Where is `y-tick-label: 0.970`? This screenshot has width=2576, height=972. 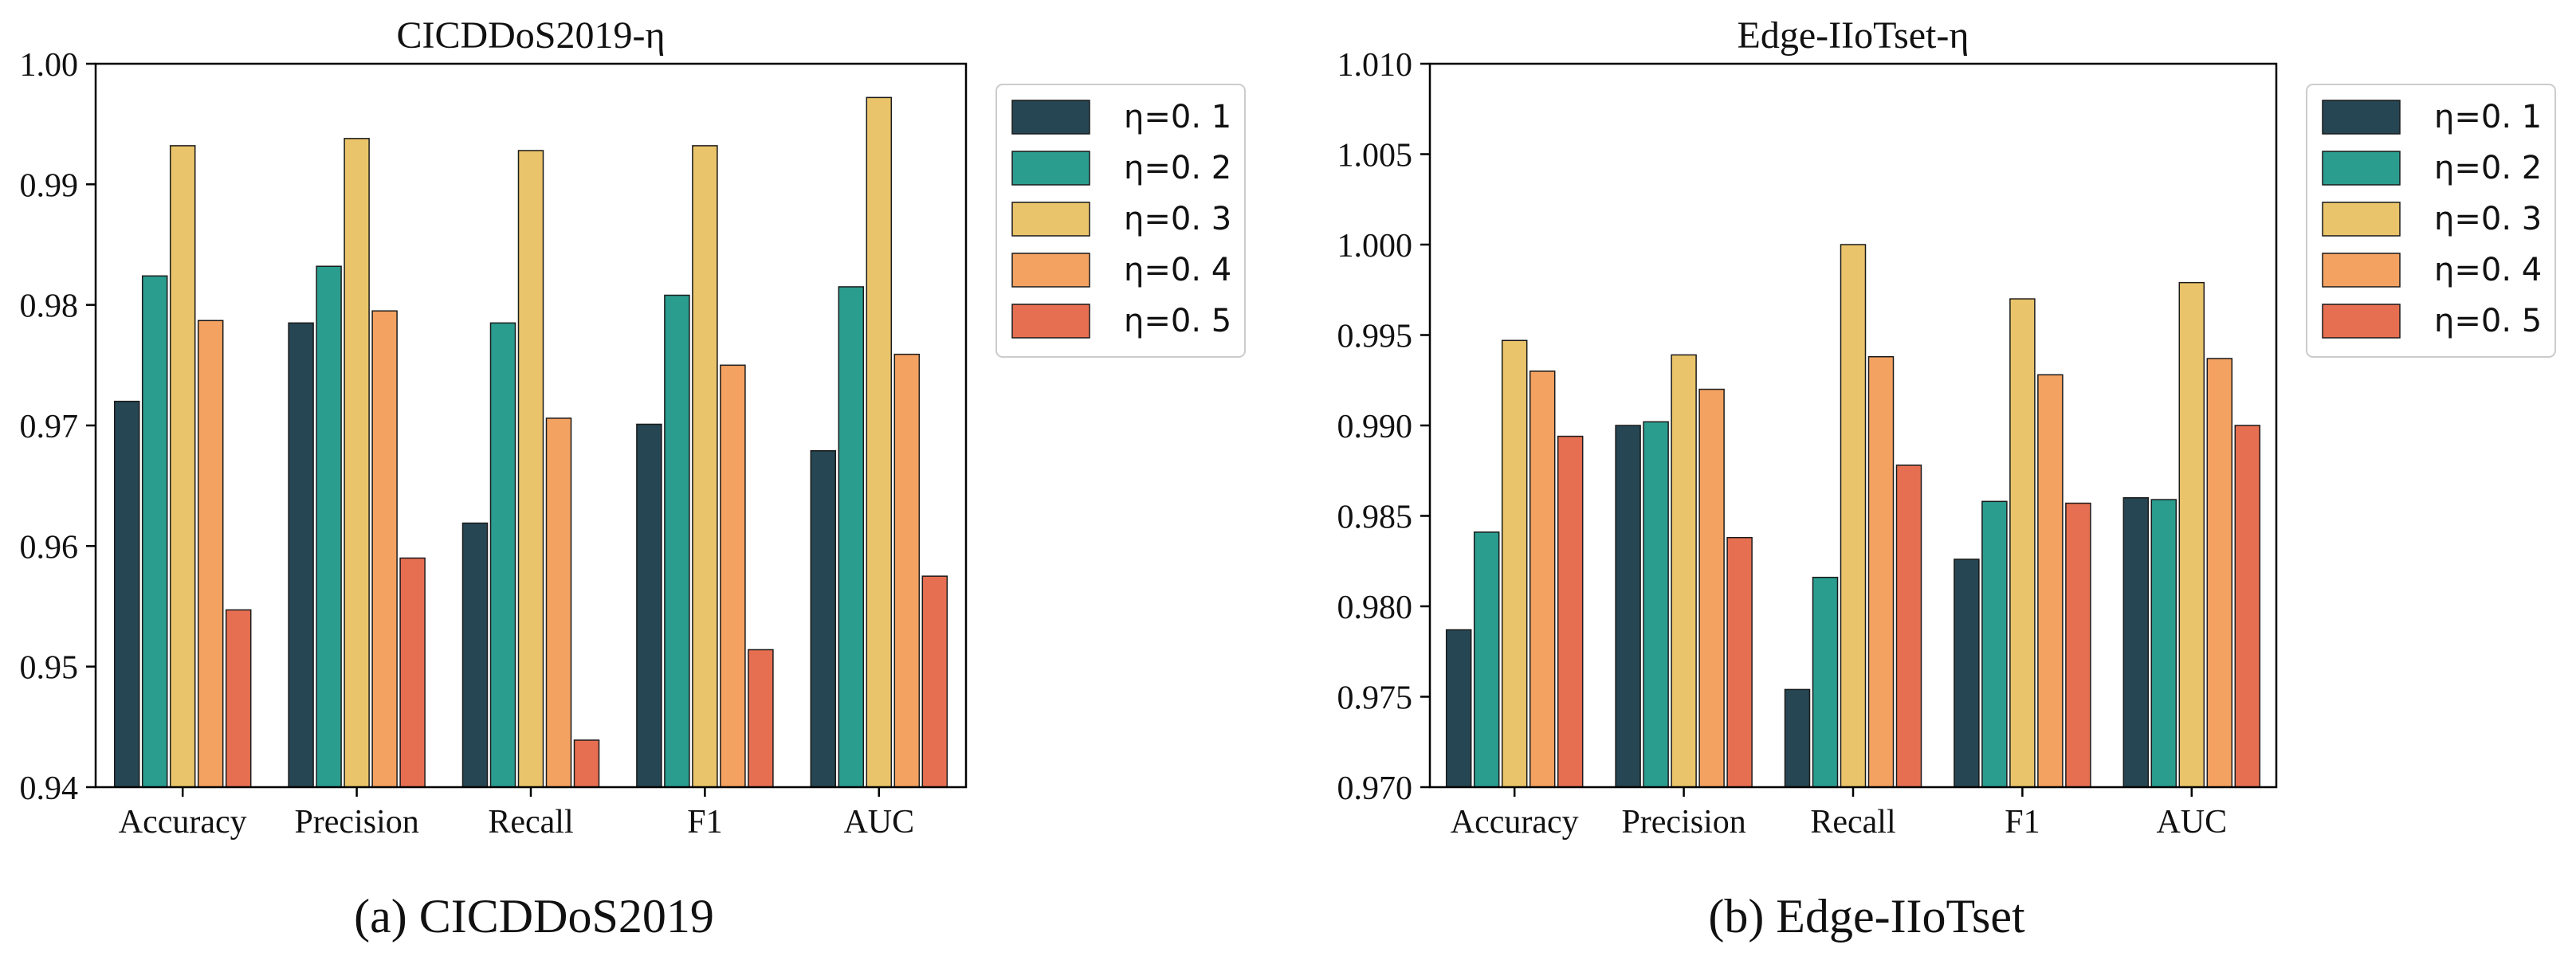
y-tick-label: 0.970 is located at coordinates (1375, 788).